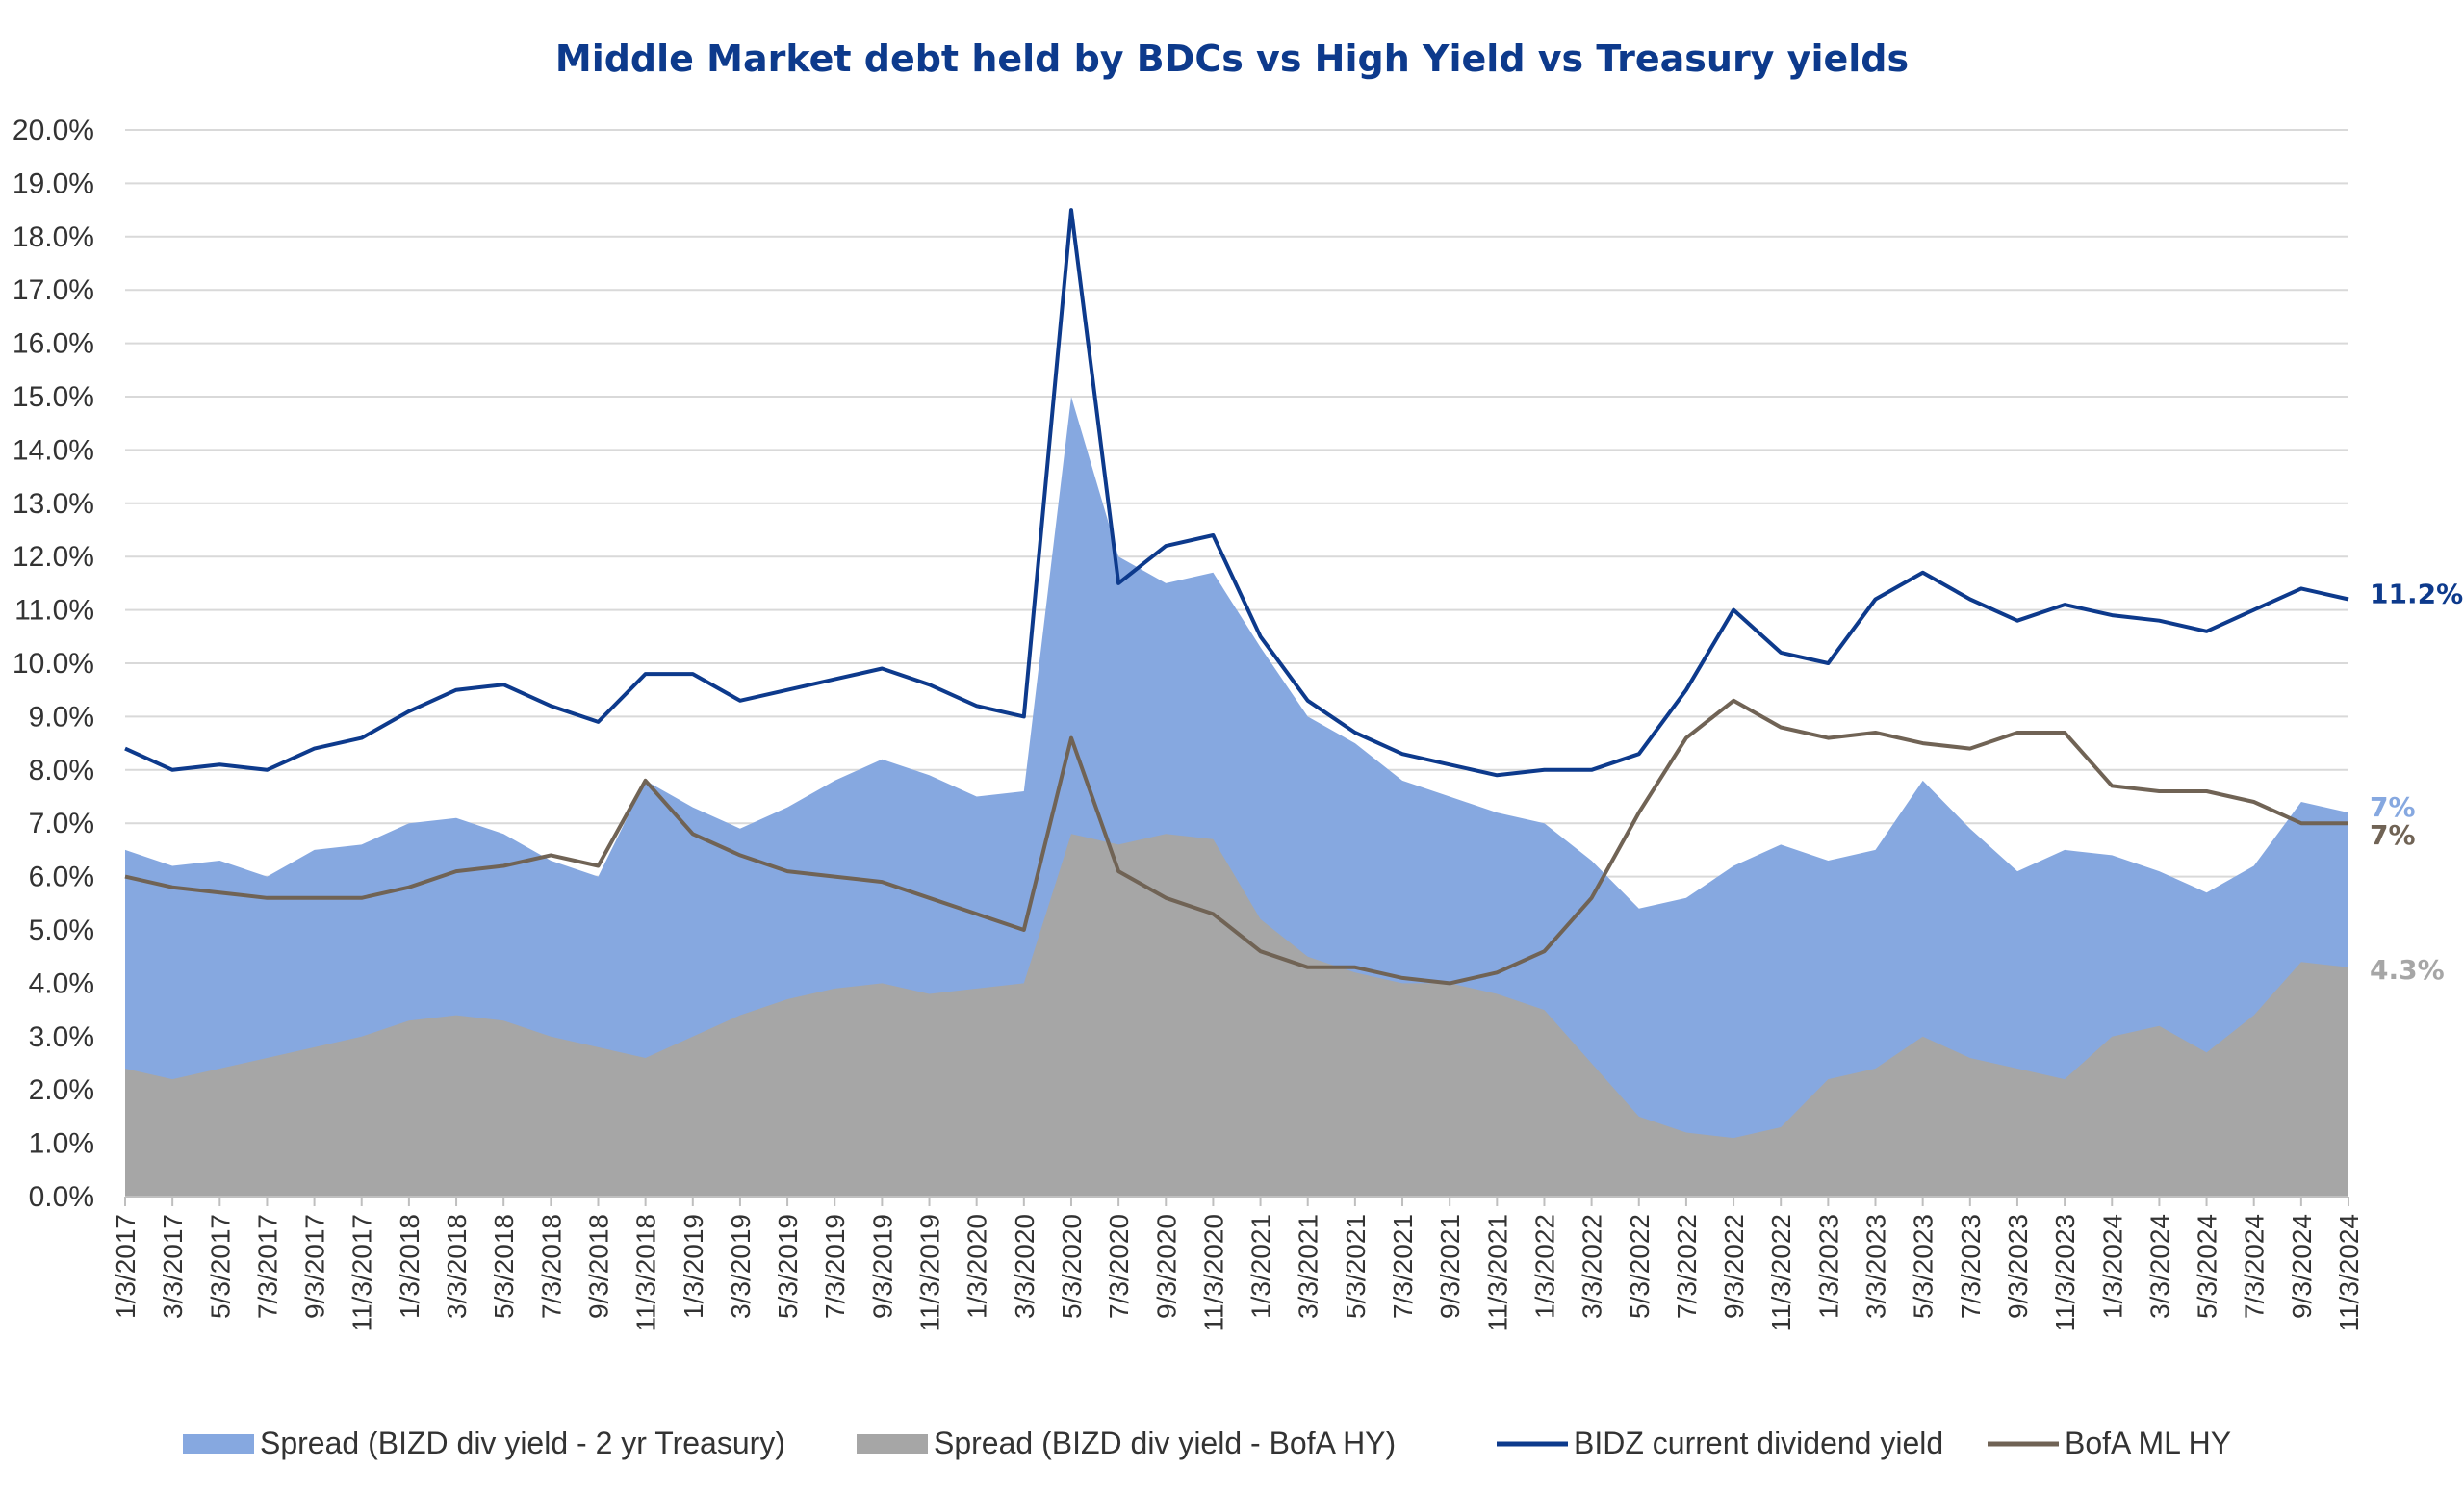 The width and height of the screenshot is (2464, 1495). I want to click on x-tick-label: 7/3/2018, so click(551, 1266).